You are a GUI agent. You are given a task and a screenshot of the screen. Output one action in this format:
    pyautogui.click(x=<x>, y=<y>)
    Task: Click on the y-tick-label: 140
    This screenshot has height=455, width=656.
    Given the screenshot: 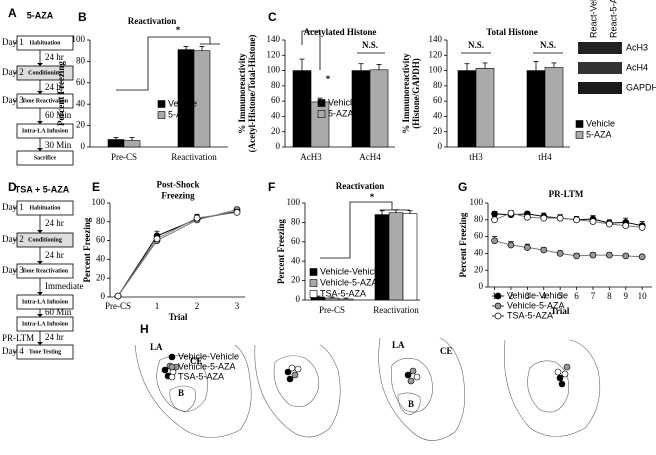 What is the action you would take?
    pyautogui.click(x=274, y=39)
    